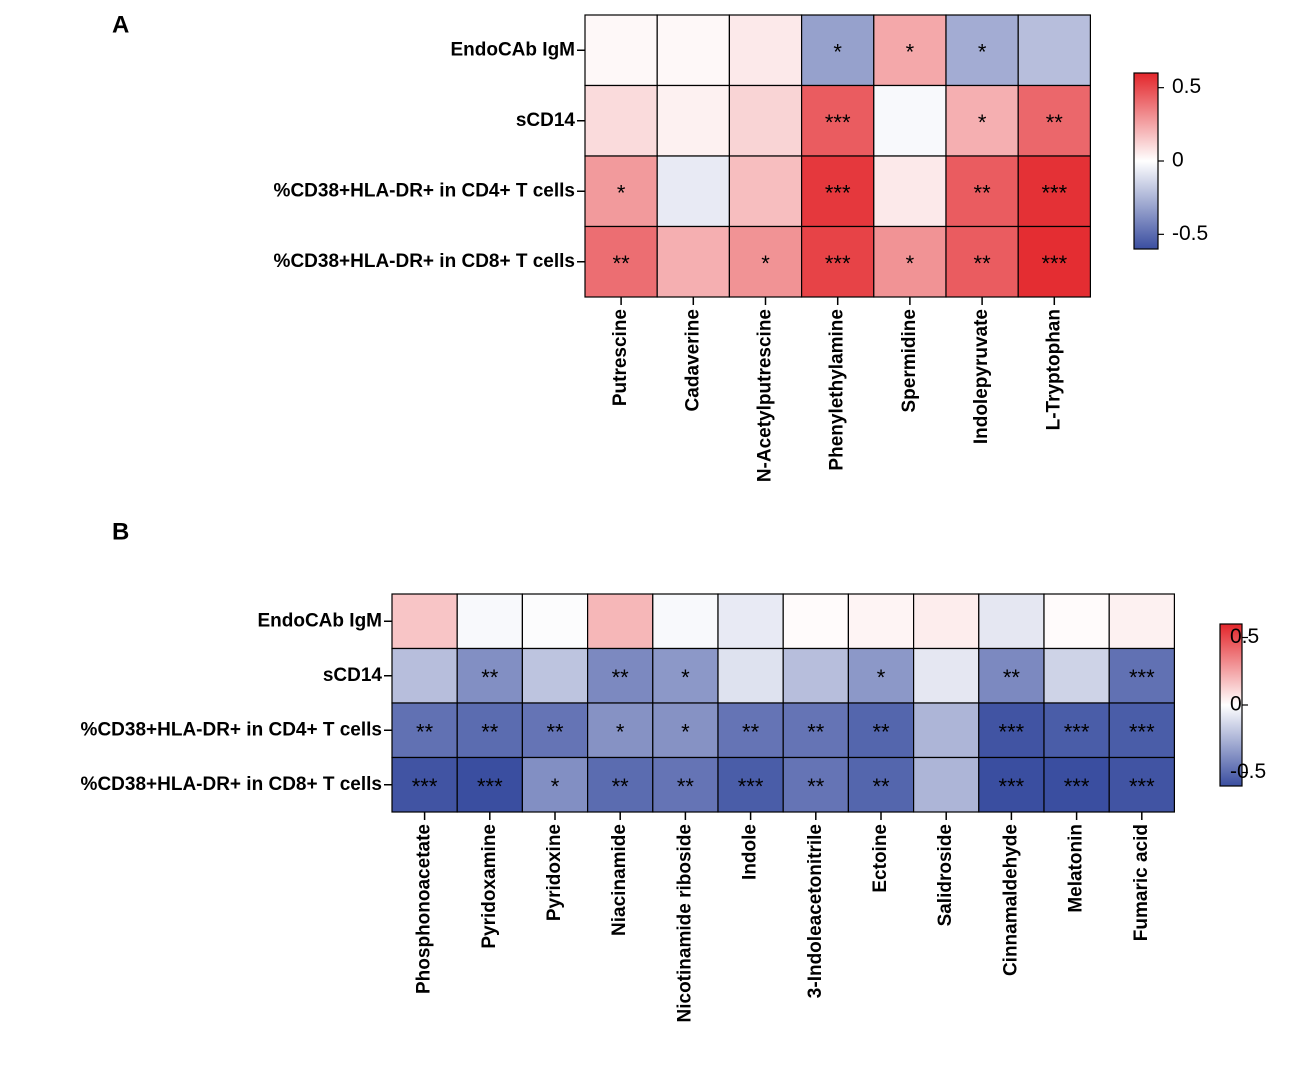 This screenshot has width=1299, height=1070. What do you see at coordinates (231, 784) in the screenshot?
I see `row-label: %CD38+HLA-DR+ in CD8+ T cells` at bounding box center [231, 784].